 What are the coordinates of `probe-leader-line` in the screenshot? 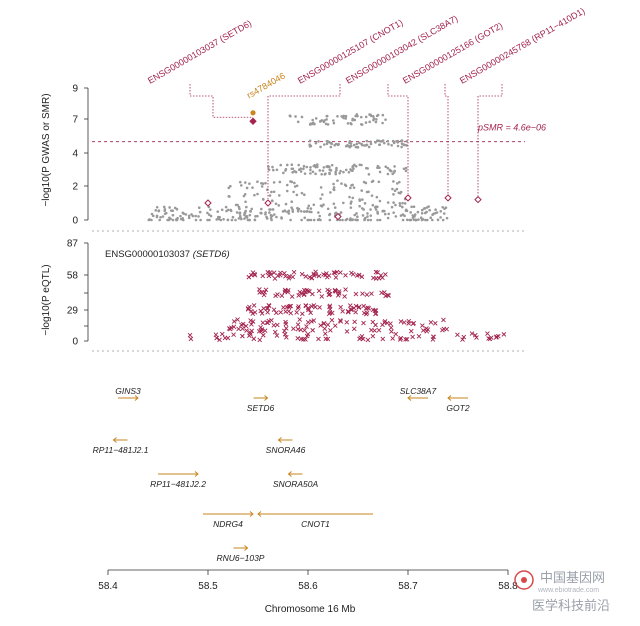 It's located at (490, 140).